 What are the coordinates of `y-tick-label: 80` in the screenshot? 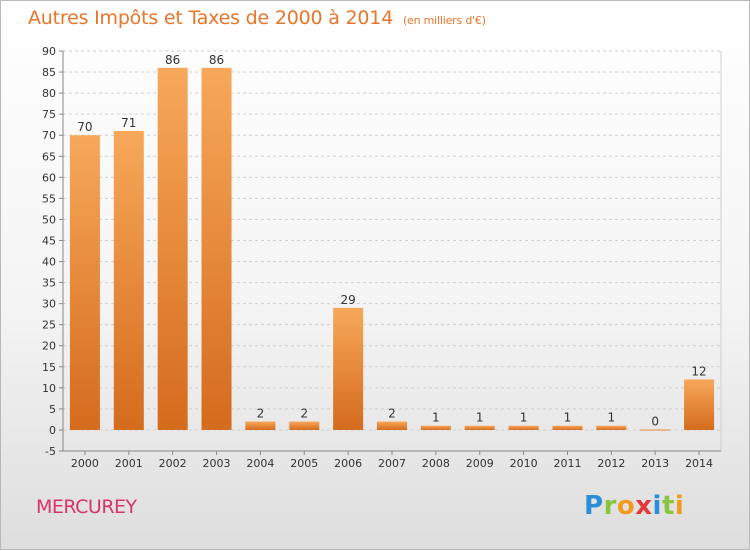 It's located at (49, 93).